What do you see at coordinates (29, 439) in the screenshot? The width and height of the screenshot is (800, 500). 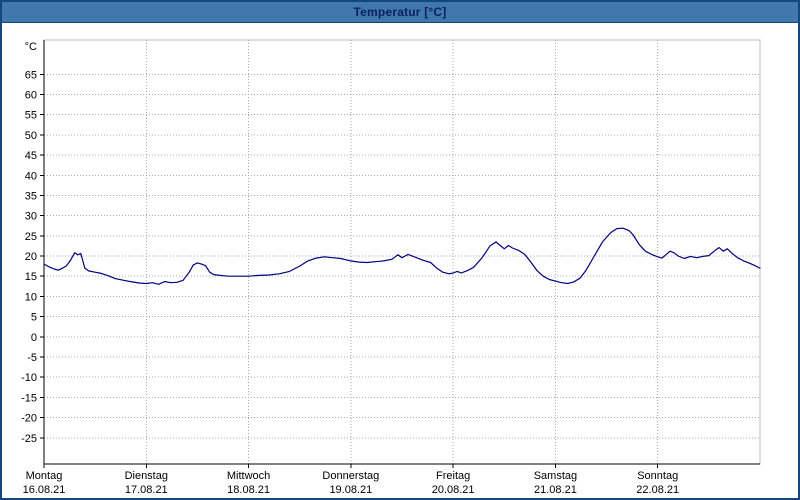 I see `y-tick-label: -25` at bounding box center [29, 439].